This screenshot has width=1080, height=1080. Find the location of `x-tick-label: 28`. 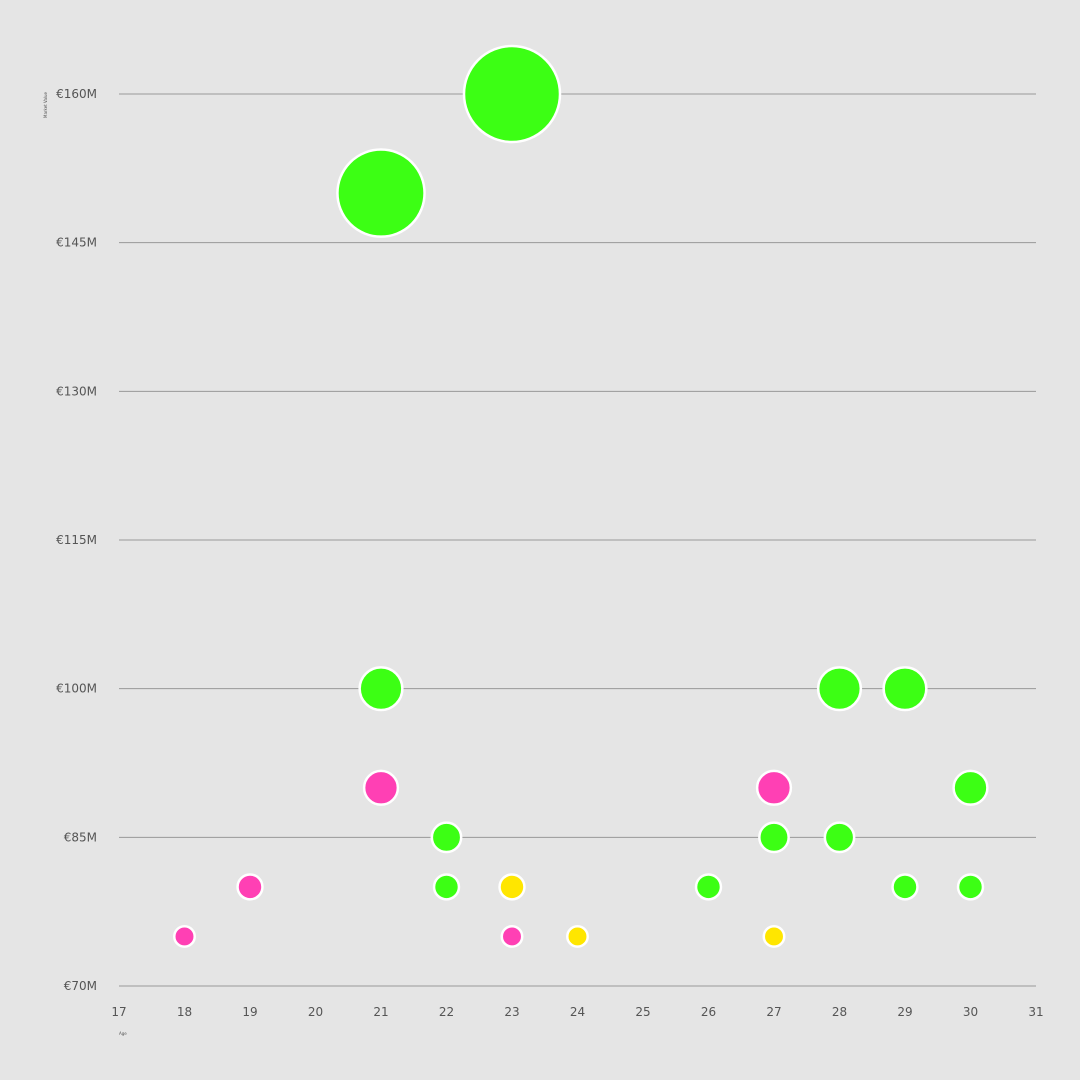

x-tick-label: 28 is located at coordinates (839, 1012).